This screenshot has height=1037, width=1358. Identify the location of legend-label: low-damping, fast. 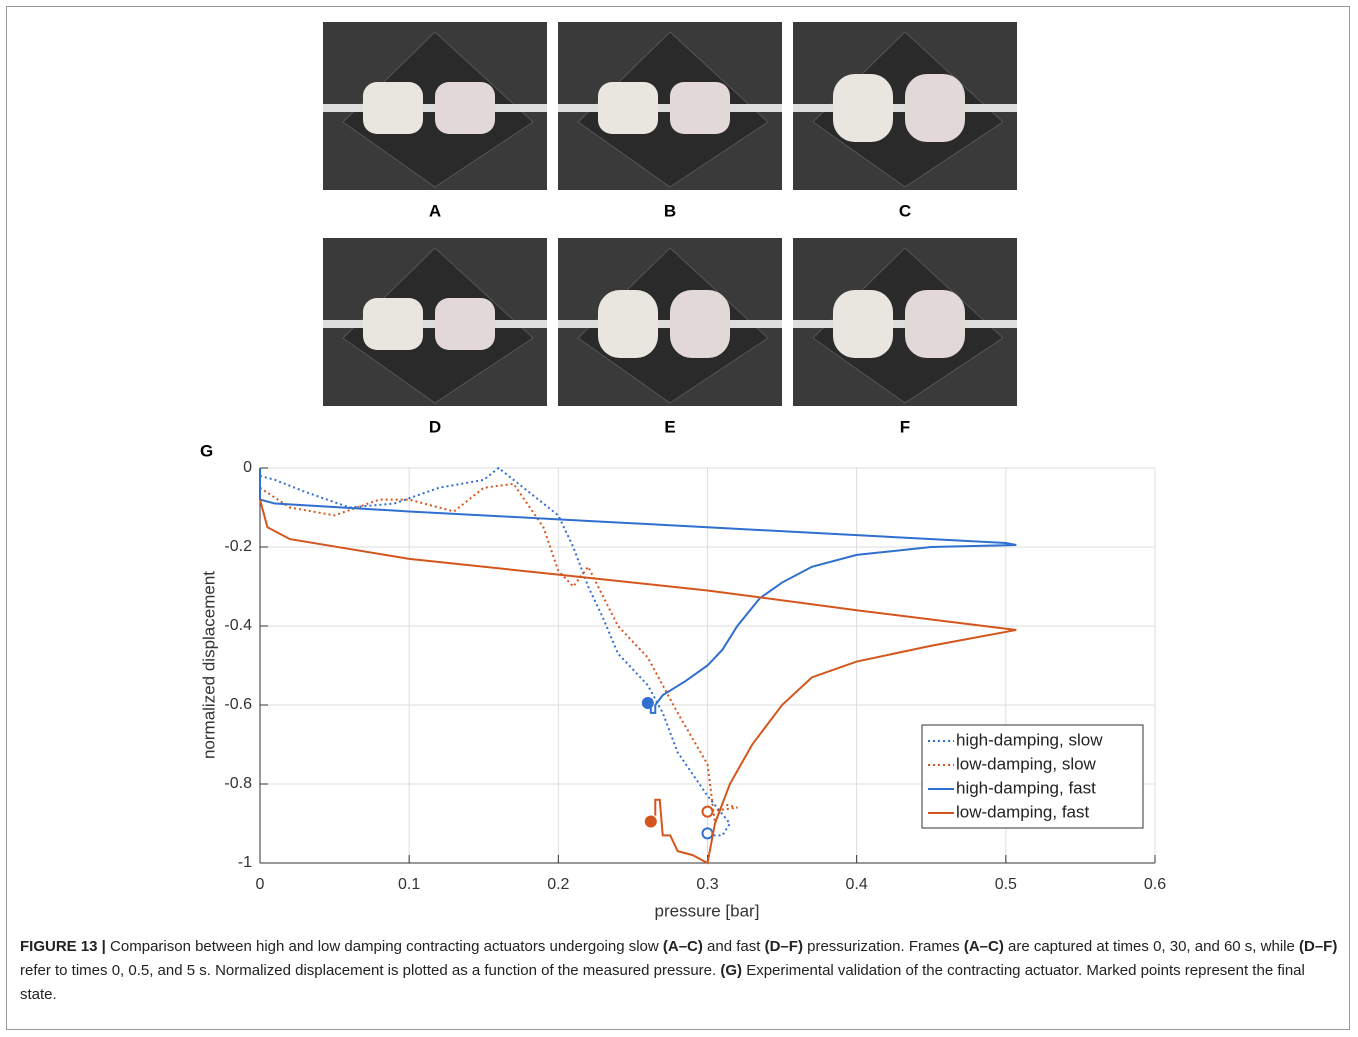
(1023, 811).